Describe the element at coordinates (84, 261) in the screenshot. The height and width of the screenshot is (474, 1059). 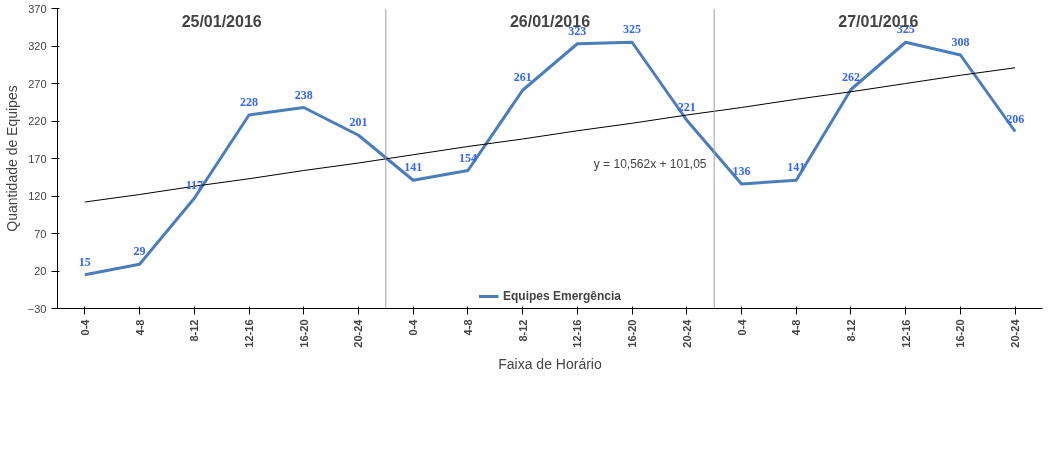
I see `data-label: 15` at that location.